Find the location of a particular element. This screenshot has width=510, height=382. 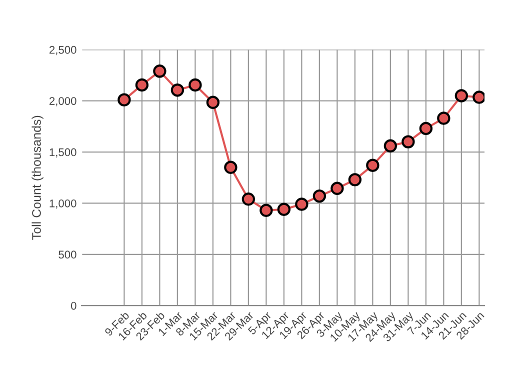

y-tick-label: 2,500 is located at coordinates (62, 51).